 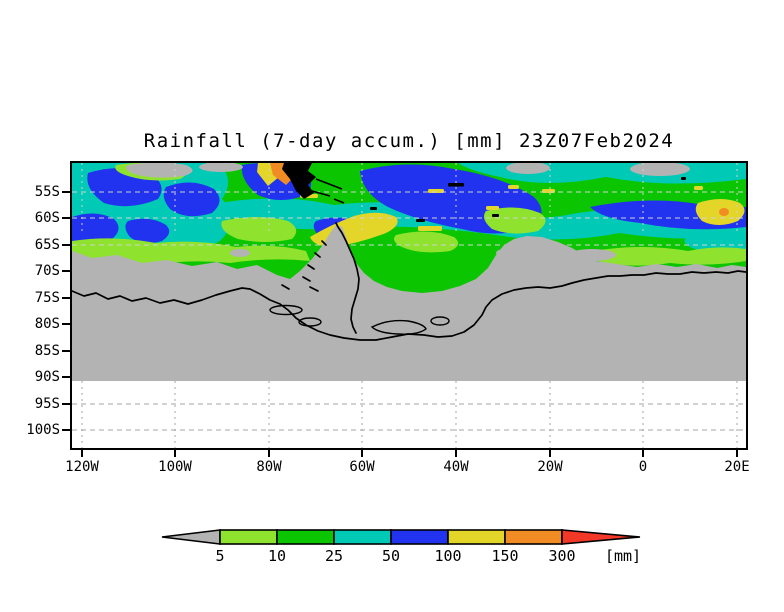 I want to click on y-tick-label: 95S, so click(x=47, y=404).